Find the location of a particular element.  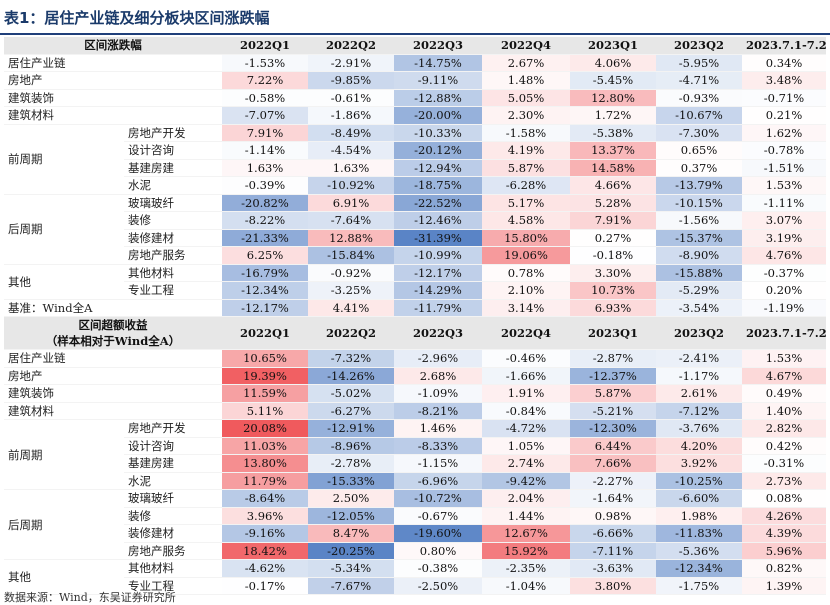

value-cell: -7.30% is located at coordinates (699, 133).